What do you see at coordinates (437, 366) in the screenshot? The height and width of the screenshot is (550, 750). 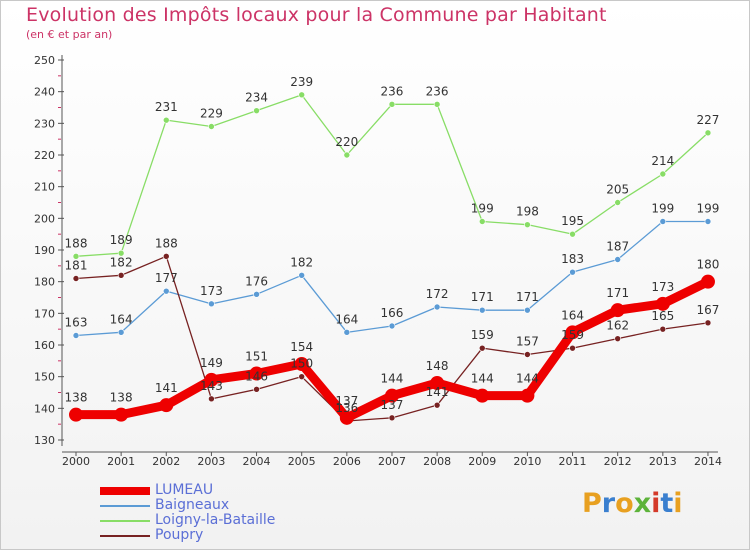 I see `data-label-lumeau: 148` at bounding box center [437, 366].